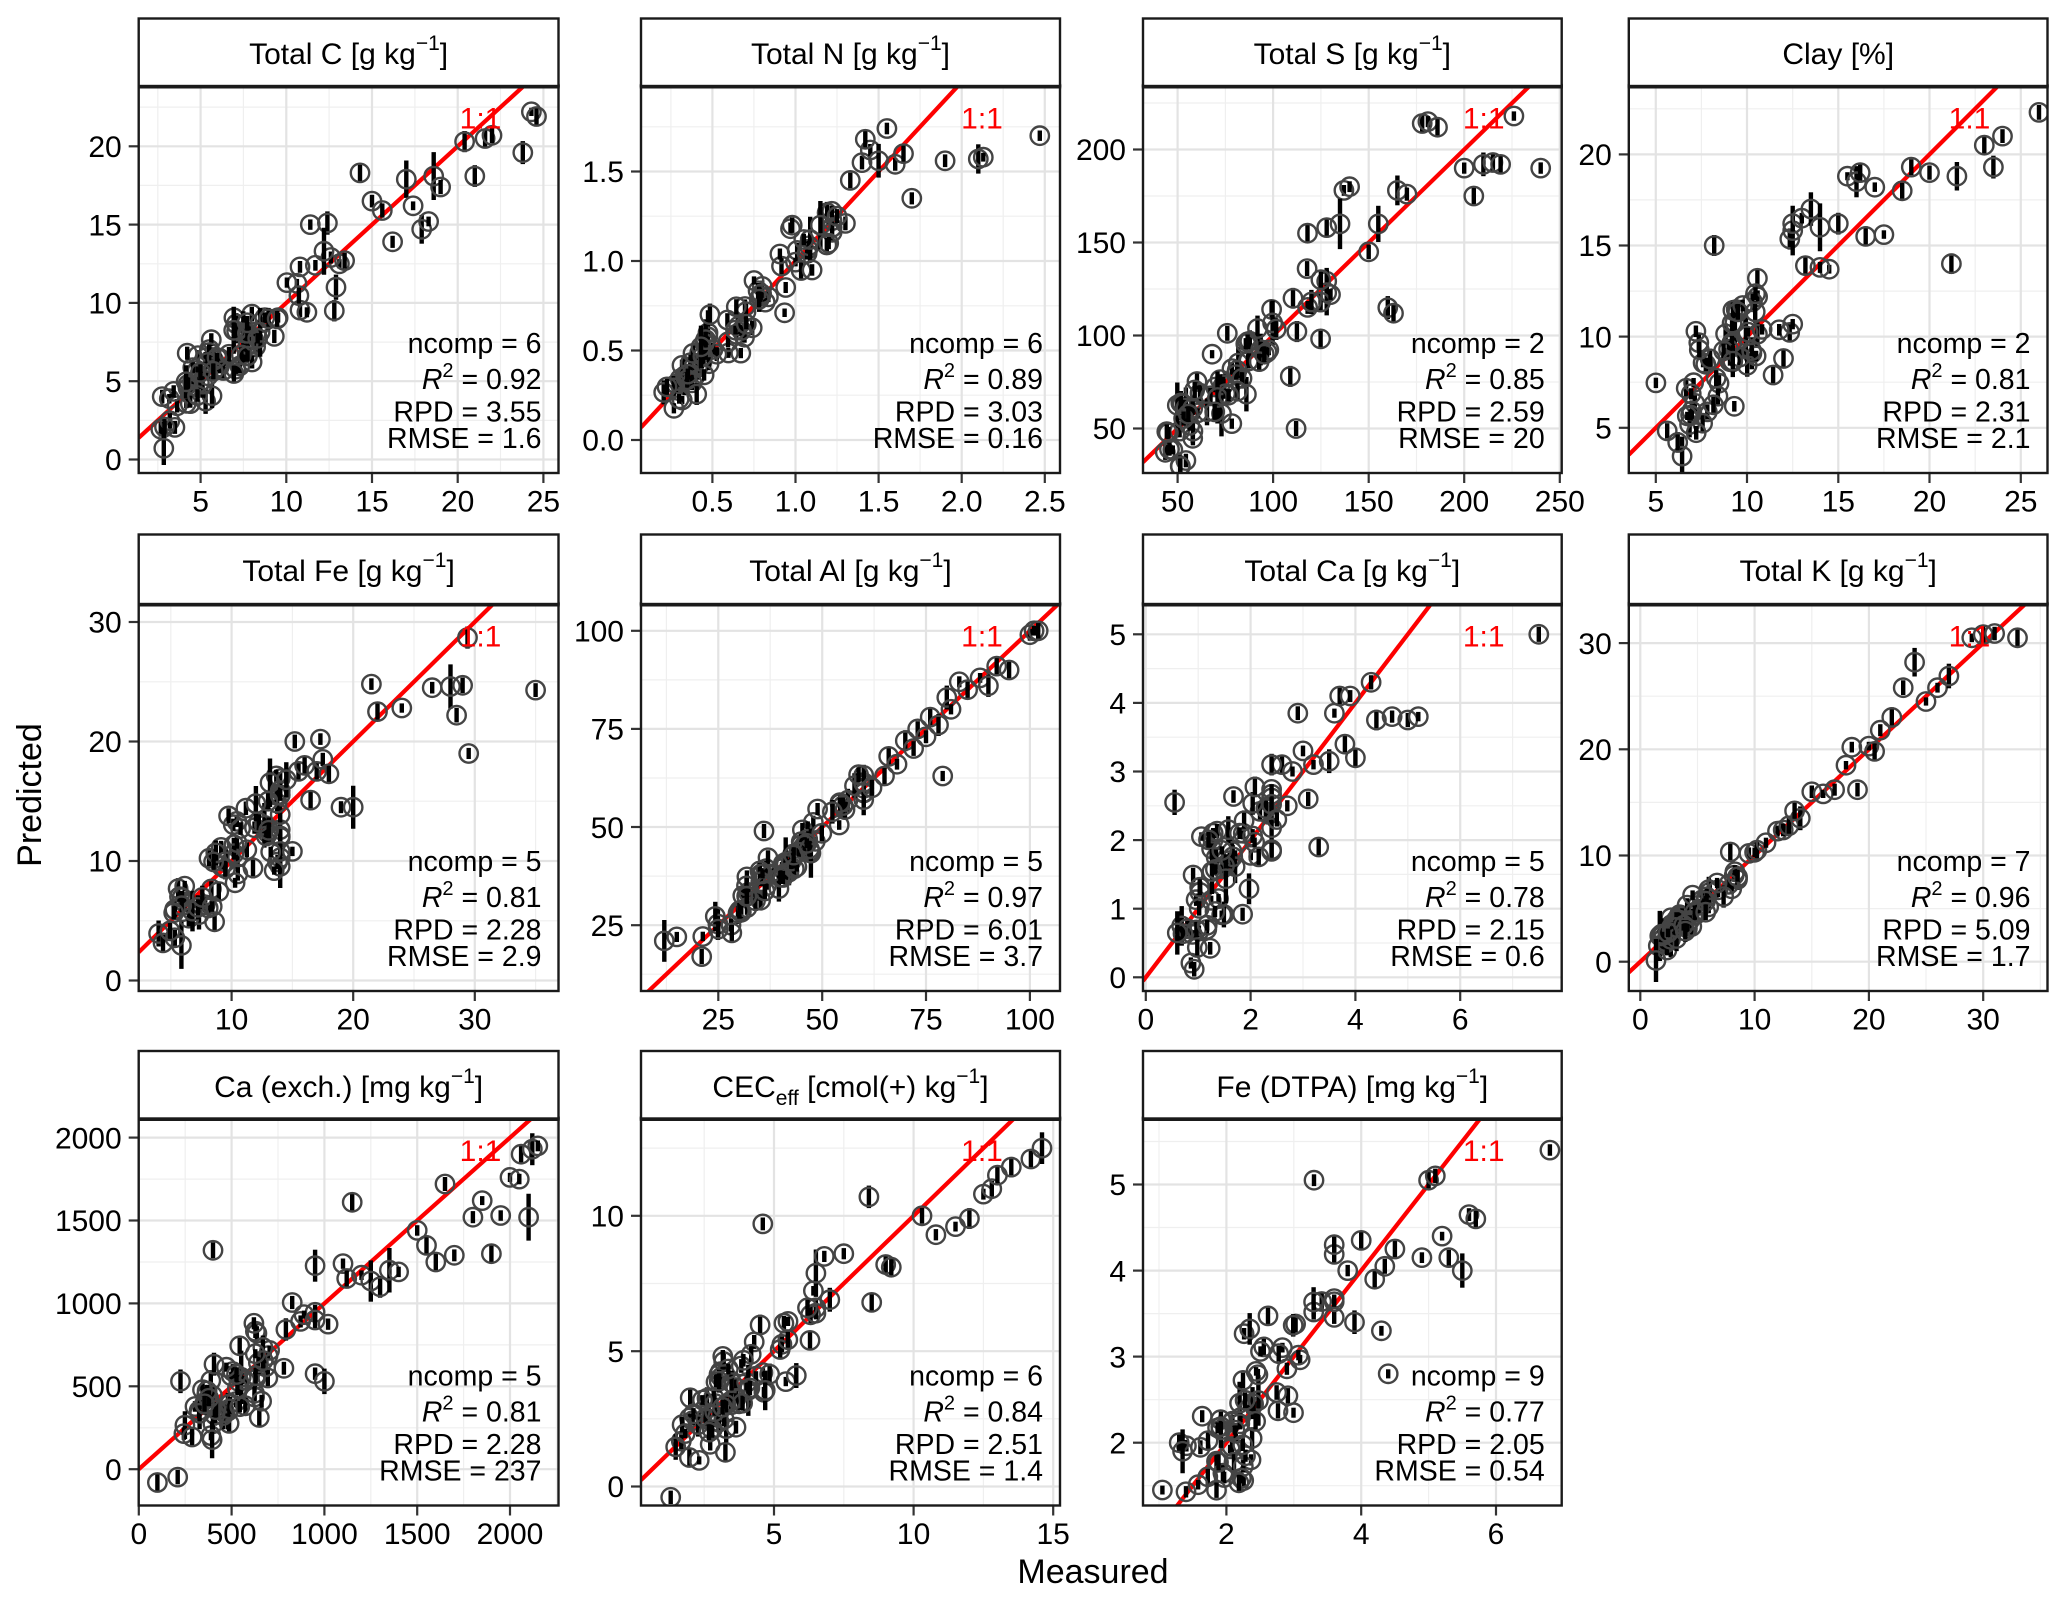  I want to click on svg-text: R2 = 0.97, so click(983, 896).